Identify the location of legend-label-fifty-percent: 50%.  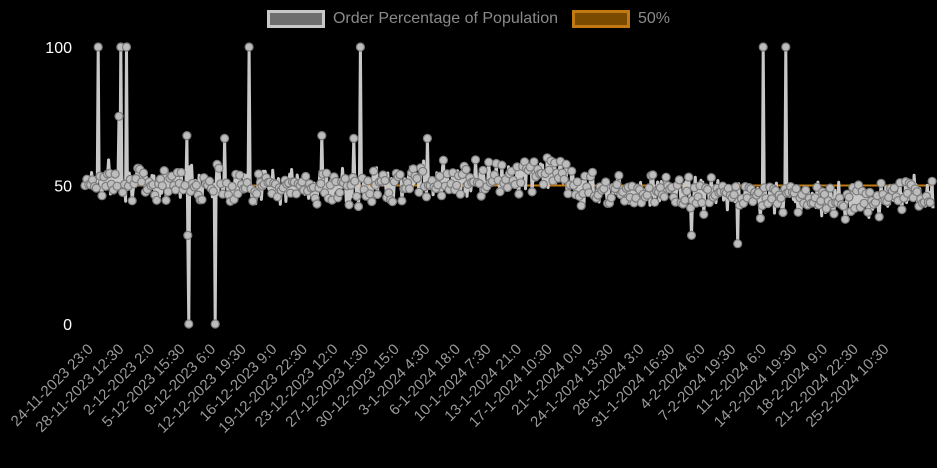
(654, 18).